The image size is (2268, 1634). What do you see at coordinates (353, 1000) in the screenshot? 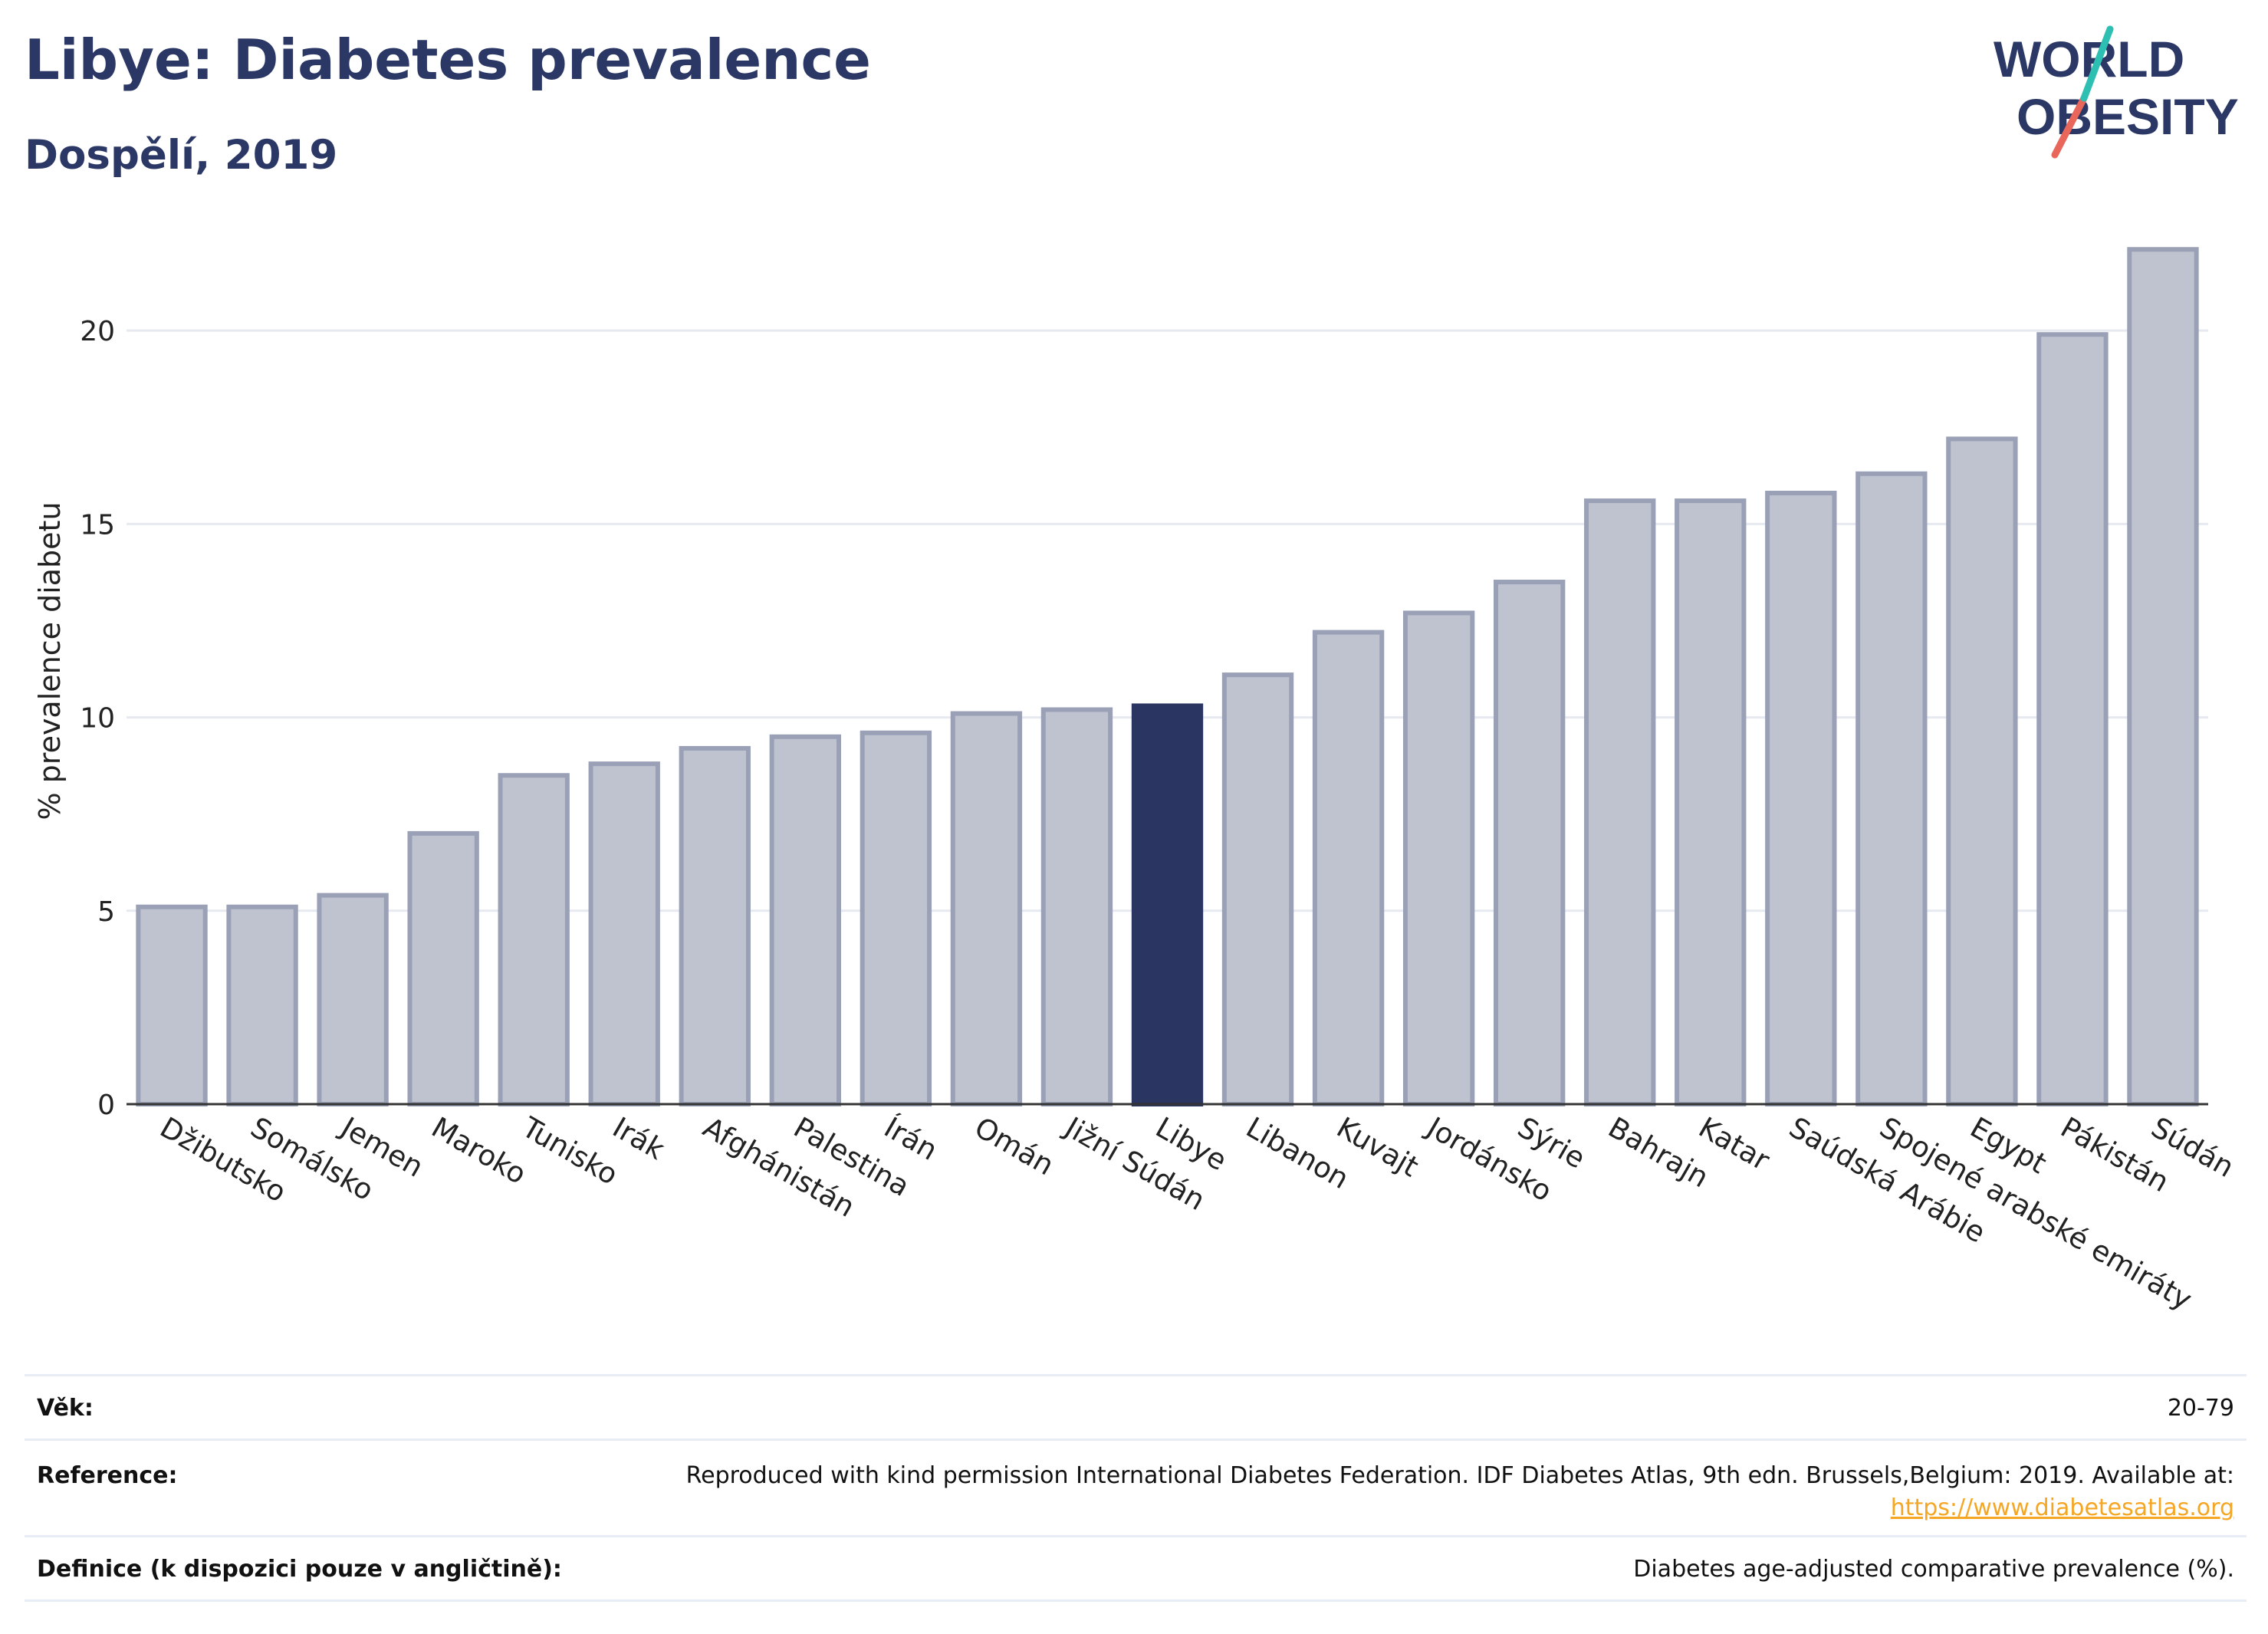
I see `bar-Jemen` at bounding box center [353, 1000].